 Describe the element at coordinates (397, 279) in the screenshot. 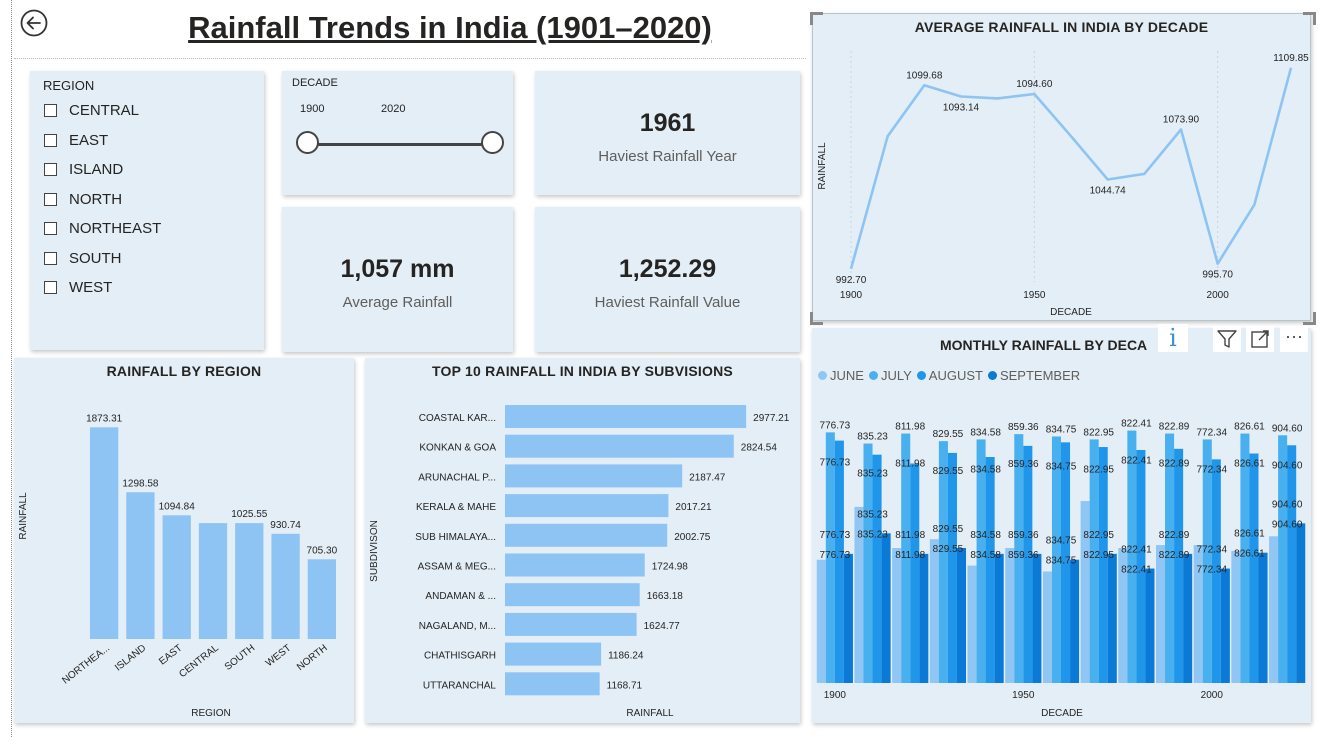

I see `average-rainfall-card: 1,057 mm Average Rainfall` at that location.